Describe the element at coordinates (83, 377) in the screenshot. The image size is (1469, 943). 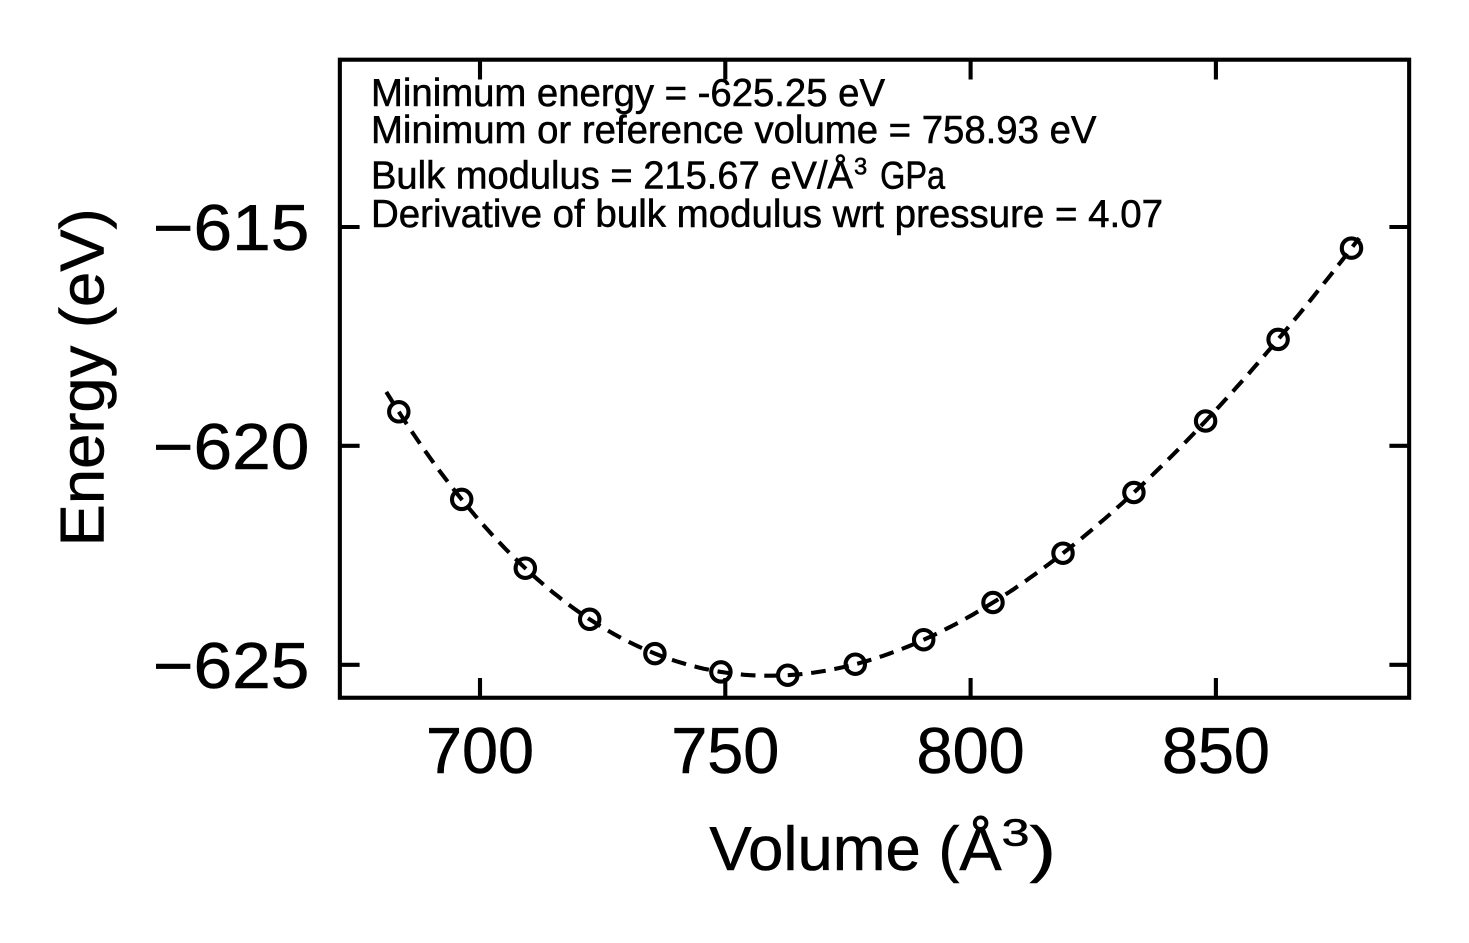
I see `svg-text: Energy (eV)` at that location.